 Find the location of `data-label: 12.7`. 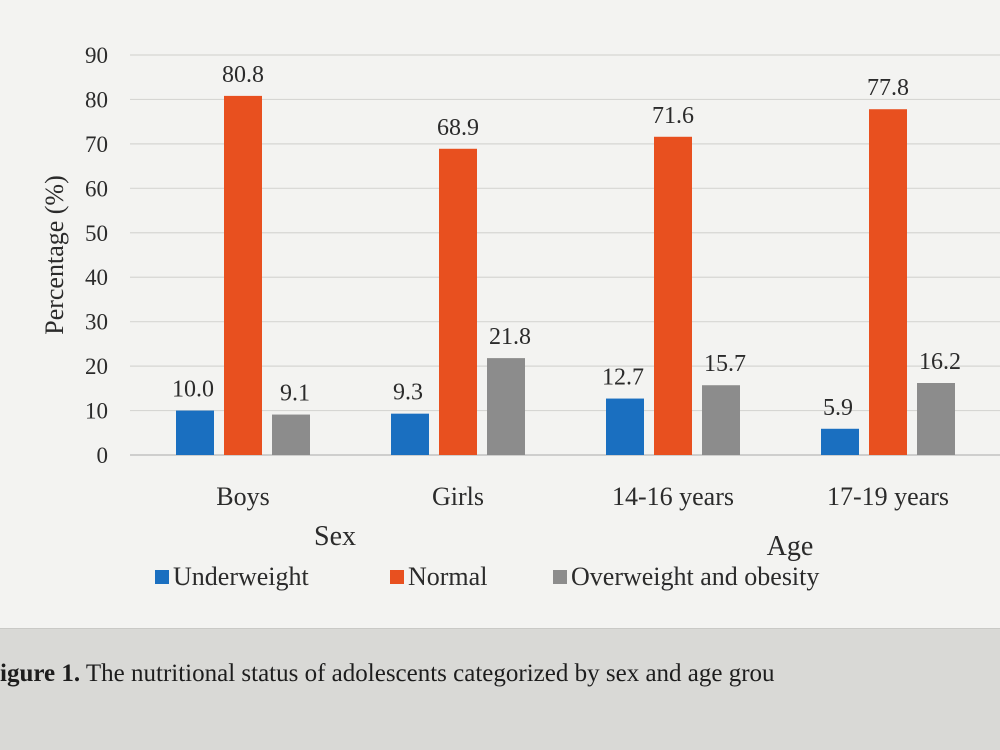

data-label: 12.7 is located at coordinates (623, 378).